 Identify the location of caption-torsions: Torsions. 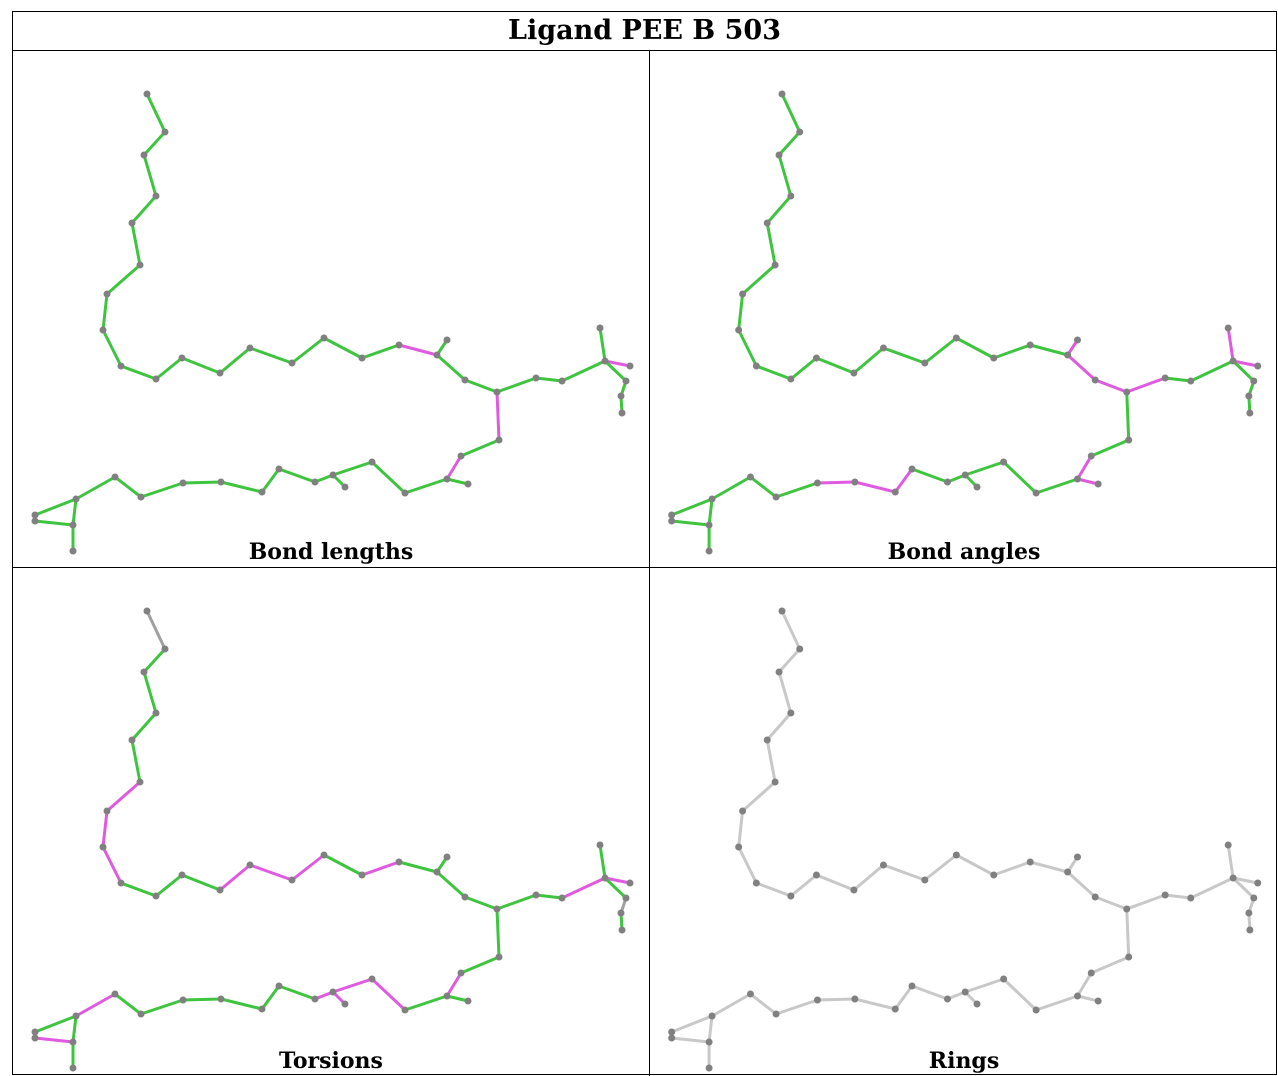
(331, 1061).